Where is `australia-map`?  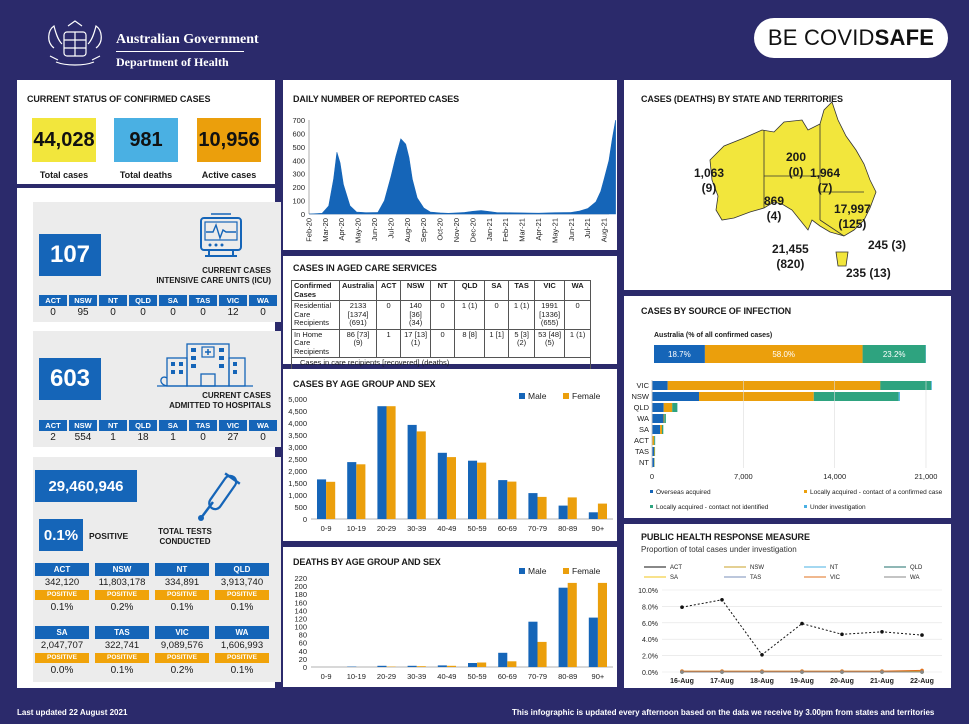 australia-map is located at coordinates (793, 184).